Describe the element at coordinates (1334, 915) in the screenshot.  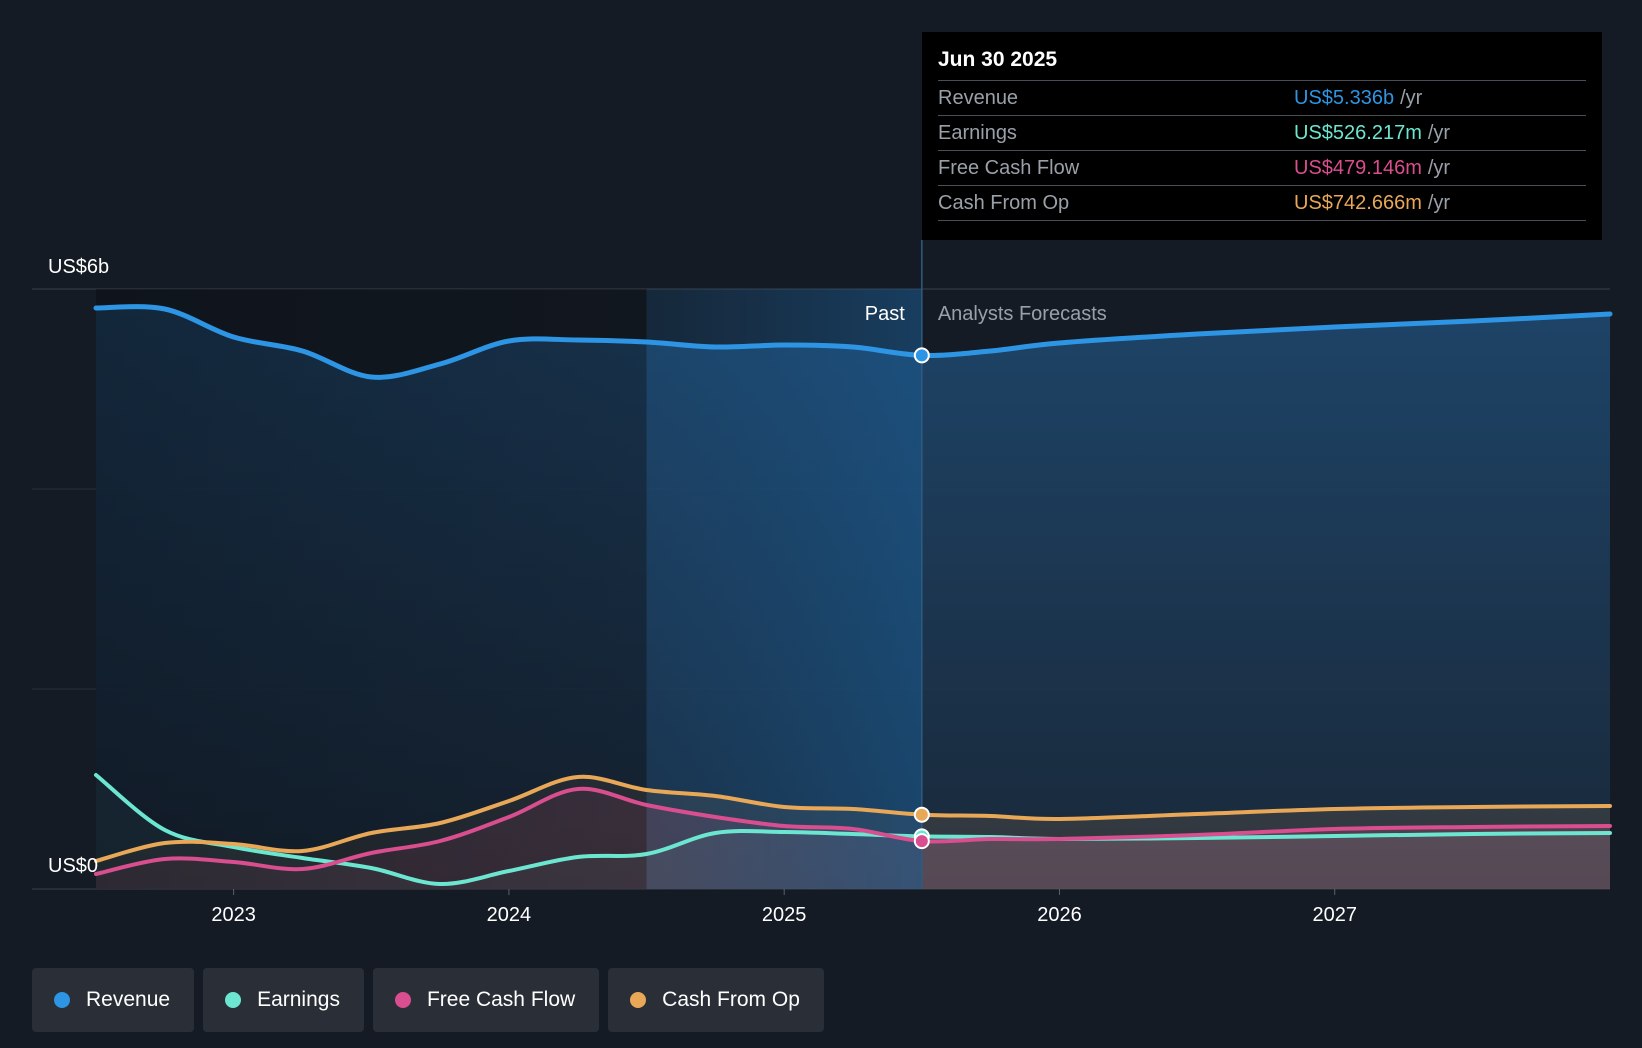
I see `x-tick-label: 2027` at that location.